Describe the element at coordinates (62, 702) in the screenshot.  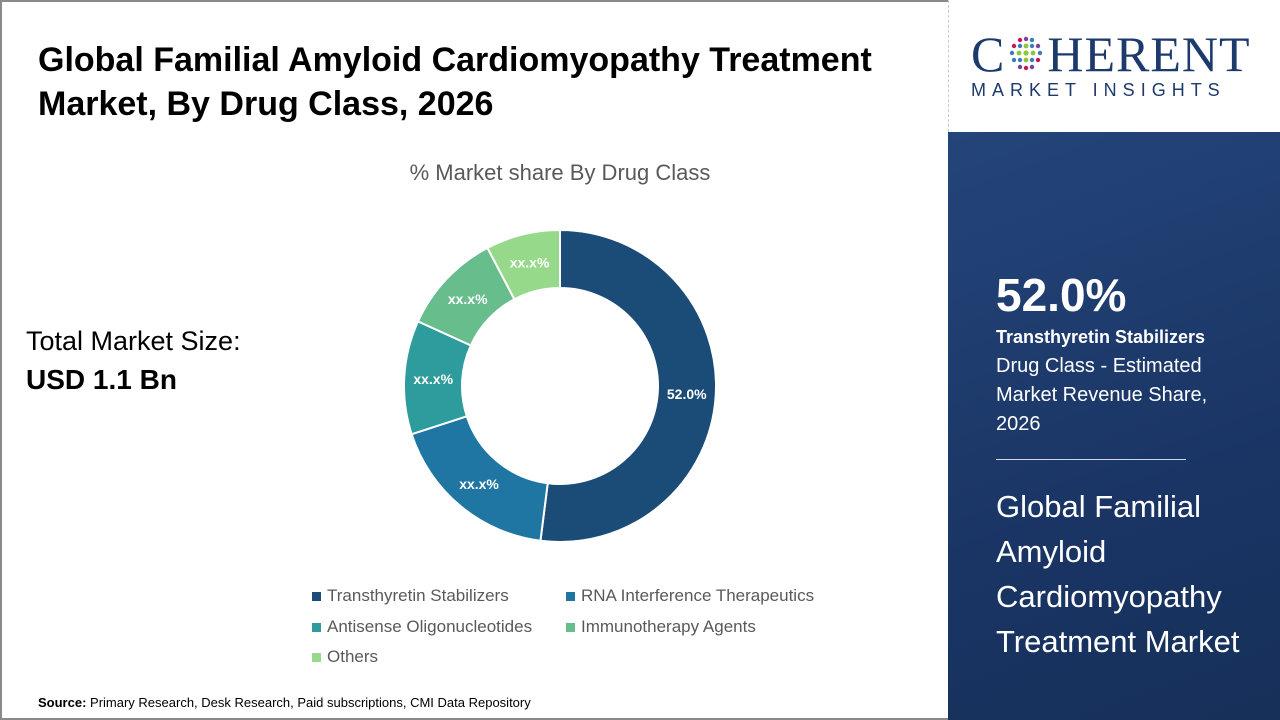
I see `source-label: Source:` at that location.